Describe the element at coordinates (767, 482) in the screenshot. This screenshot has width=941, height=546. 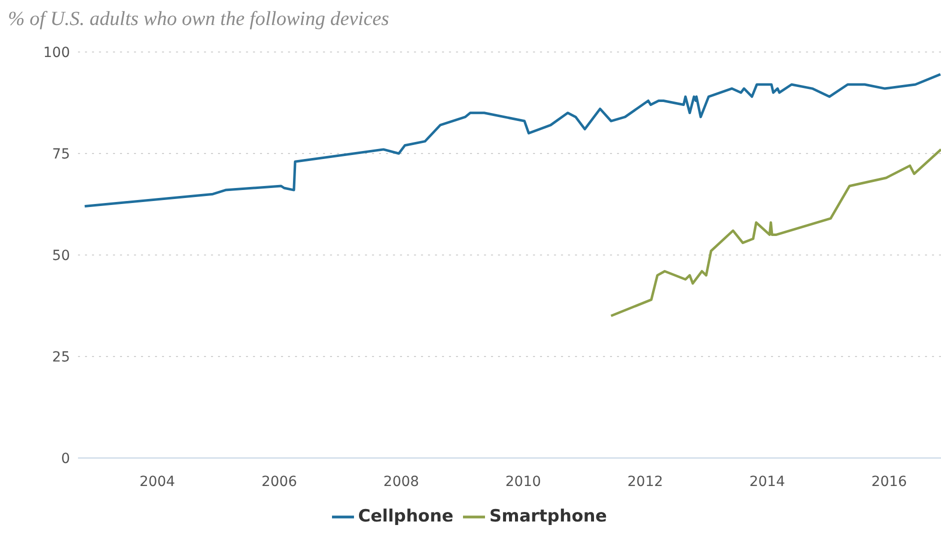
I see `x-tick-label: 2014` at that location.